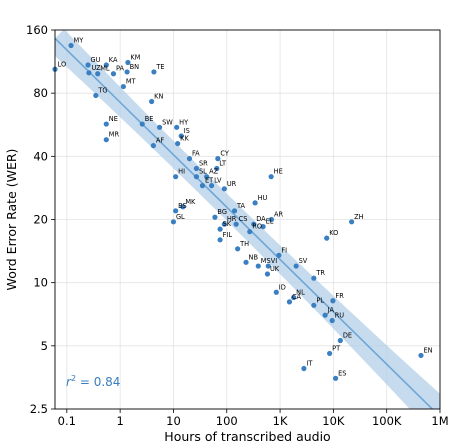  Describe the element at coordinates (261, 219) in the screenshot. I see `point-label-da: DA` at that location.